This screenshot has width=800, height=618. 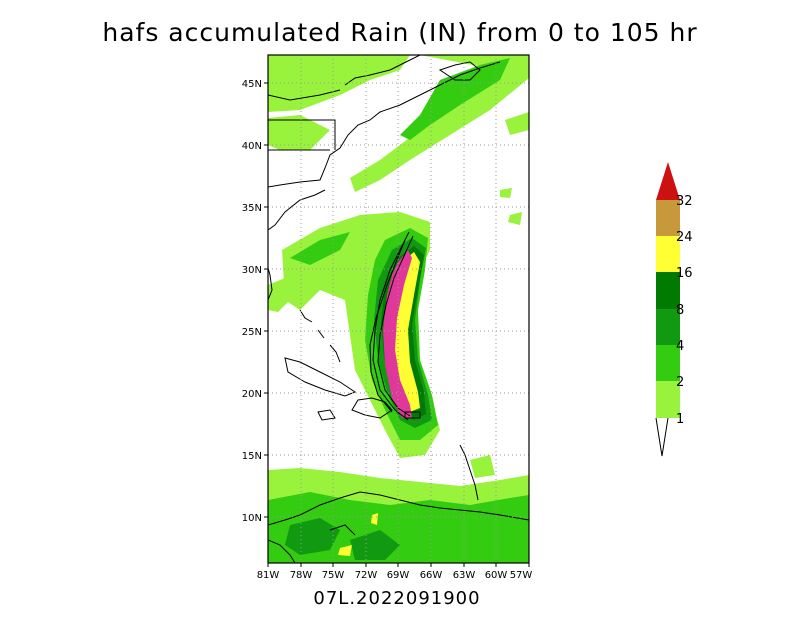 What do you see at coordinates (684, 273) in the screenshot?
I see `colorbar-label: 16` at bounding box center [684, 273].